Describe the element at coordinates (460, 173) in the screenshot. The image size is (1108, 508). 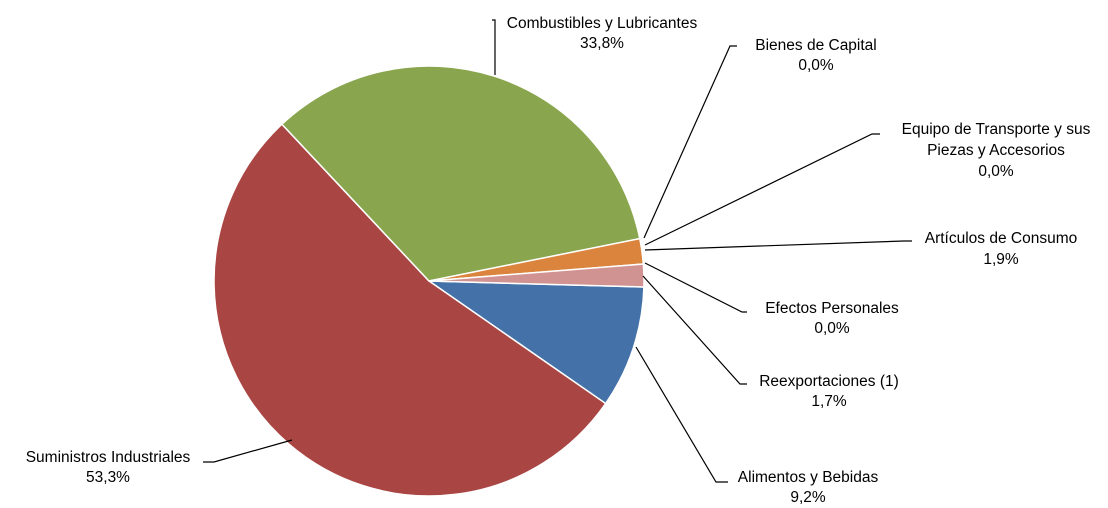
I see `pie-slice-combustibles-y-lubricantes` at that location.